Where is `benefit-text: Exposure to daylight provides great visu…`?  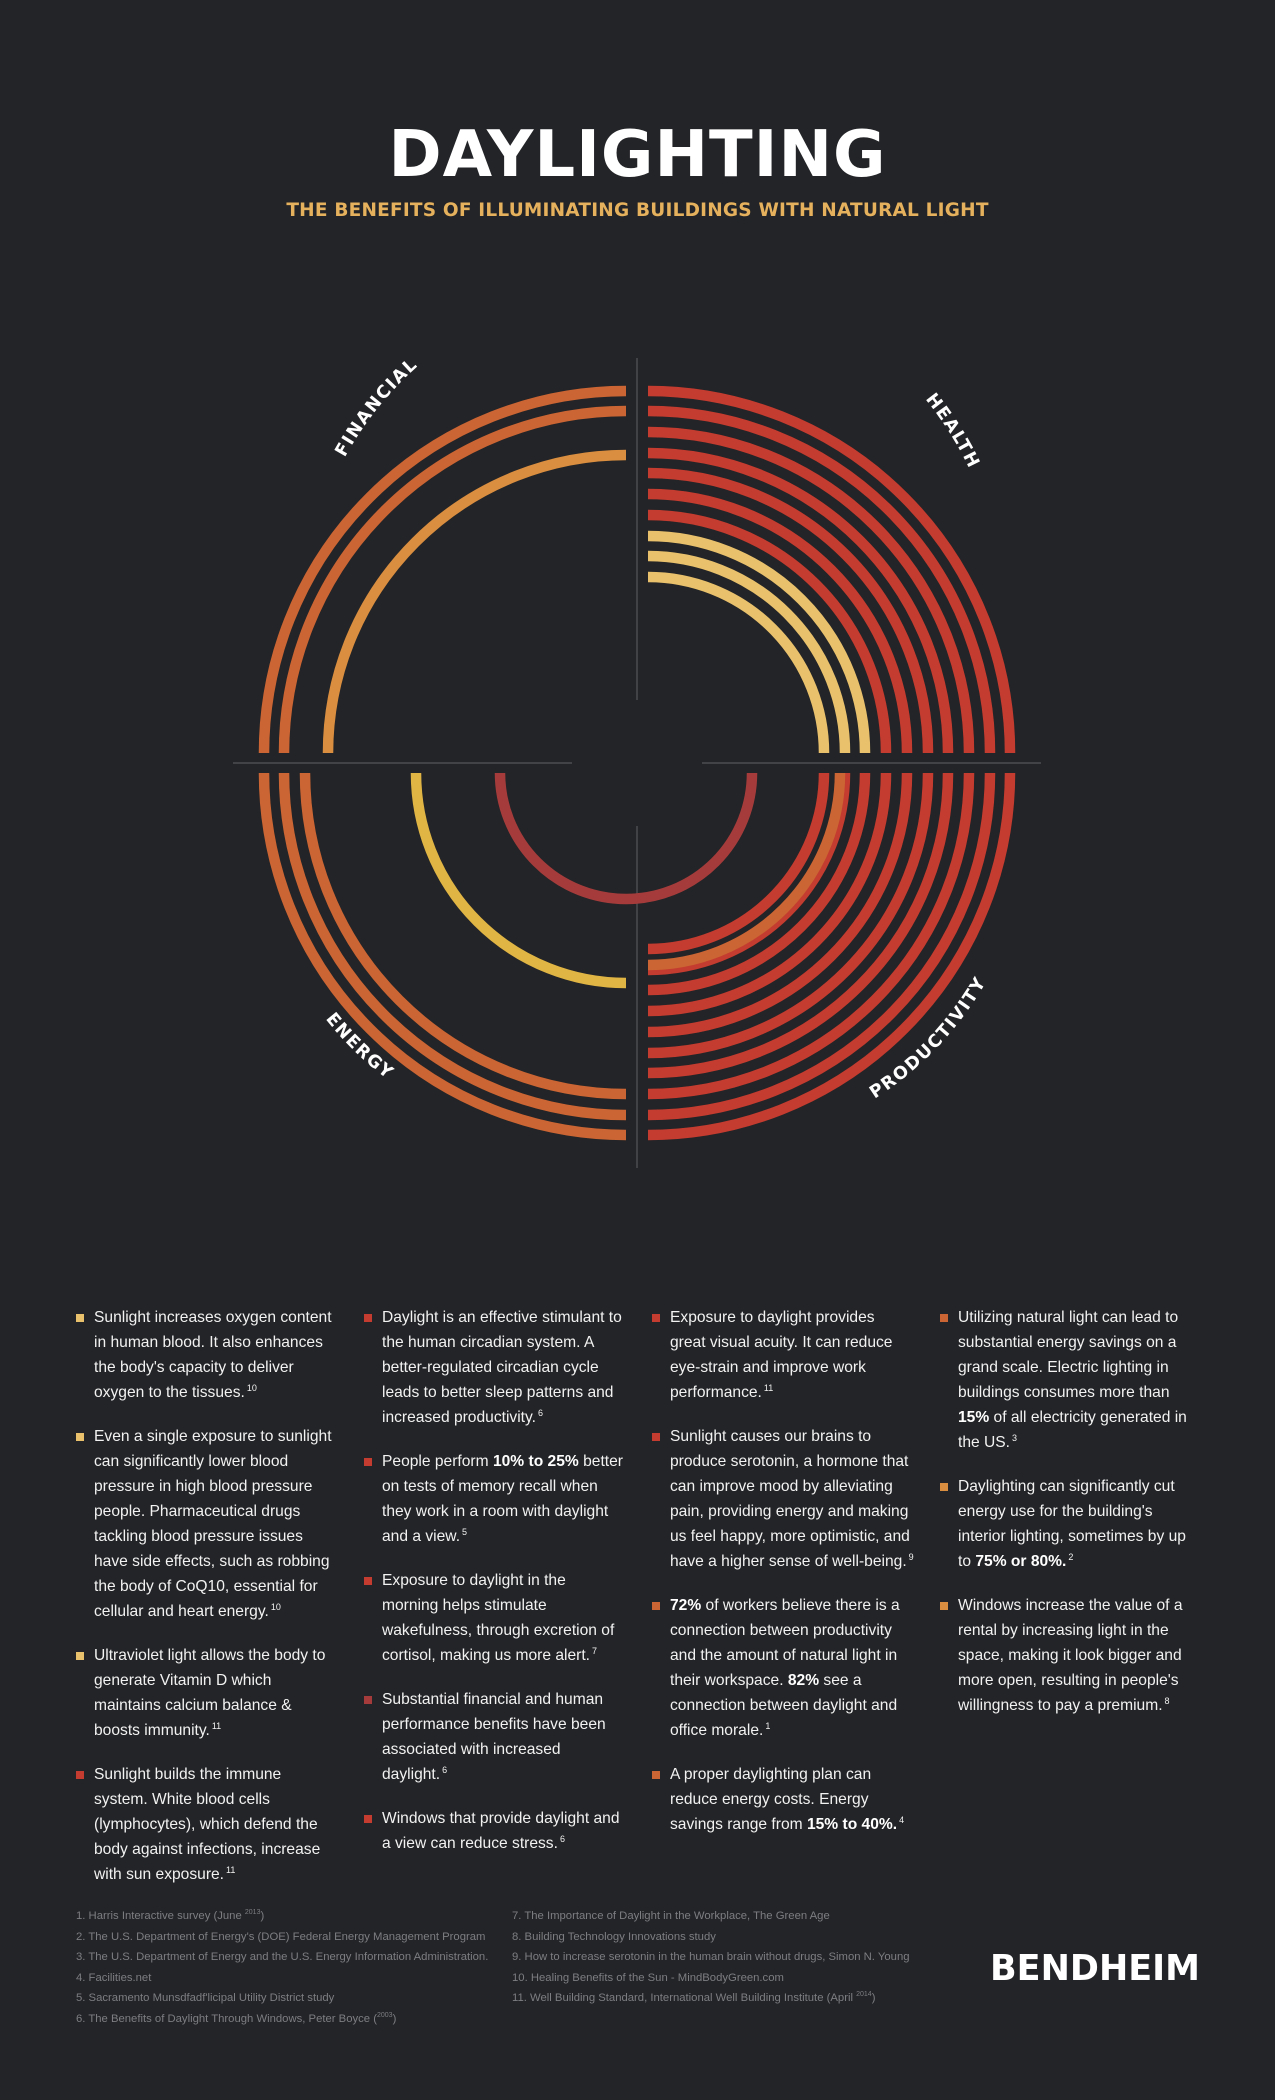 benefit-text: Exposure to daylight provides great visu… is located at coordinates (781, 1355).